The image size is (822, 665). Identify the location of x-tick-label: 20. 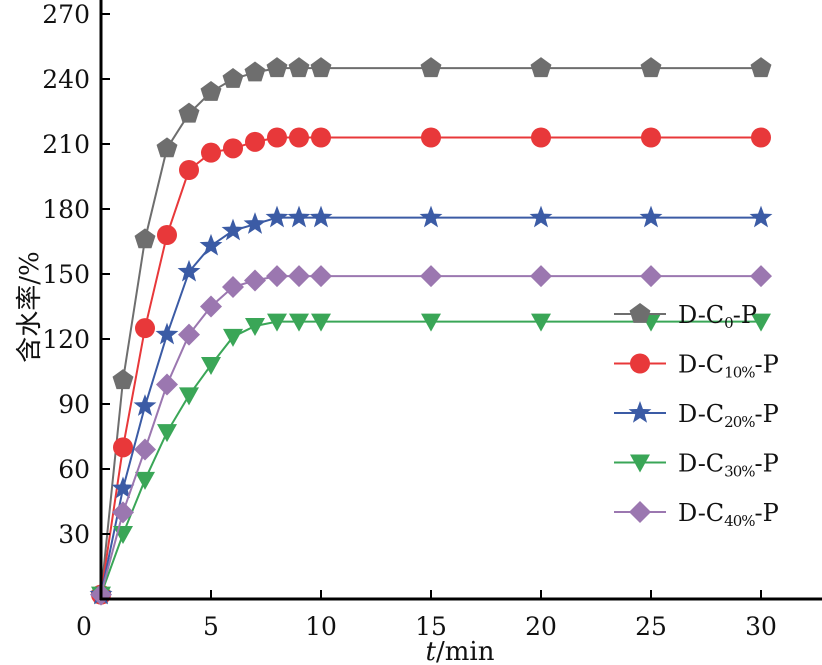
(541, 626).